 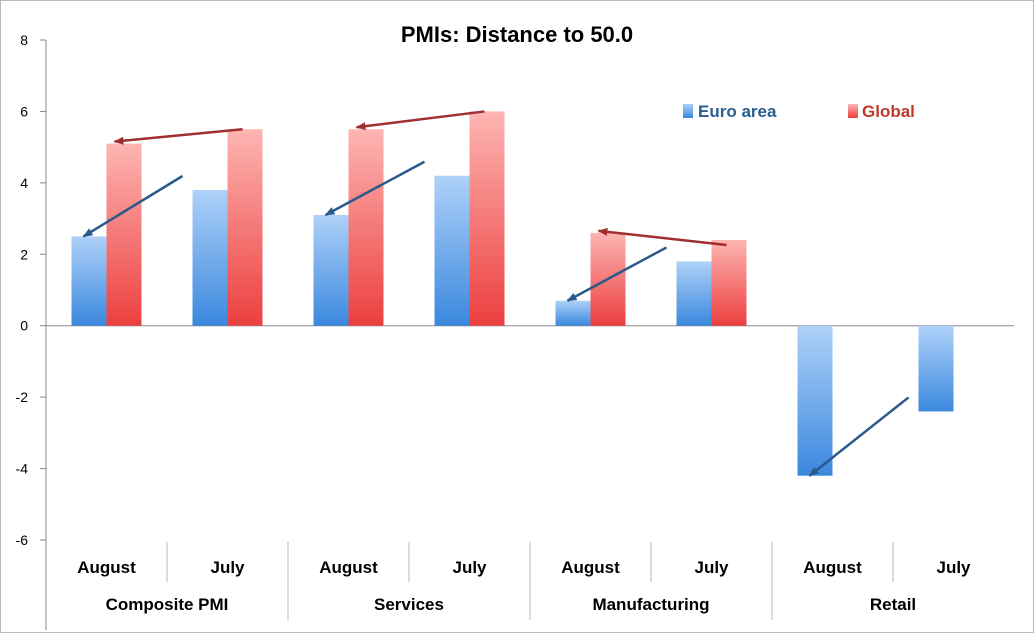 I want to click on legend-label-global: Global, so click(x=888, y=111).